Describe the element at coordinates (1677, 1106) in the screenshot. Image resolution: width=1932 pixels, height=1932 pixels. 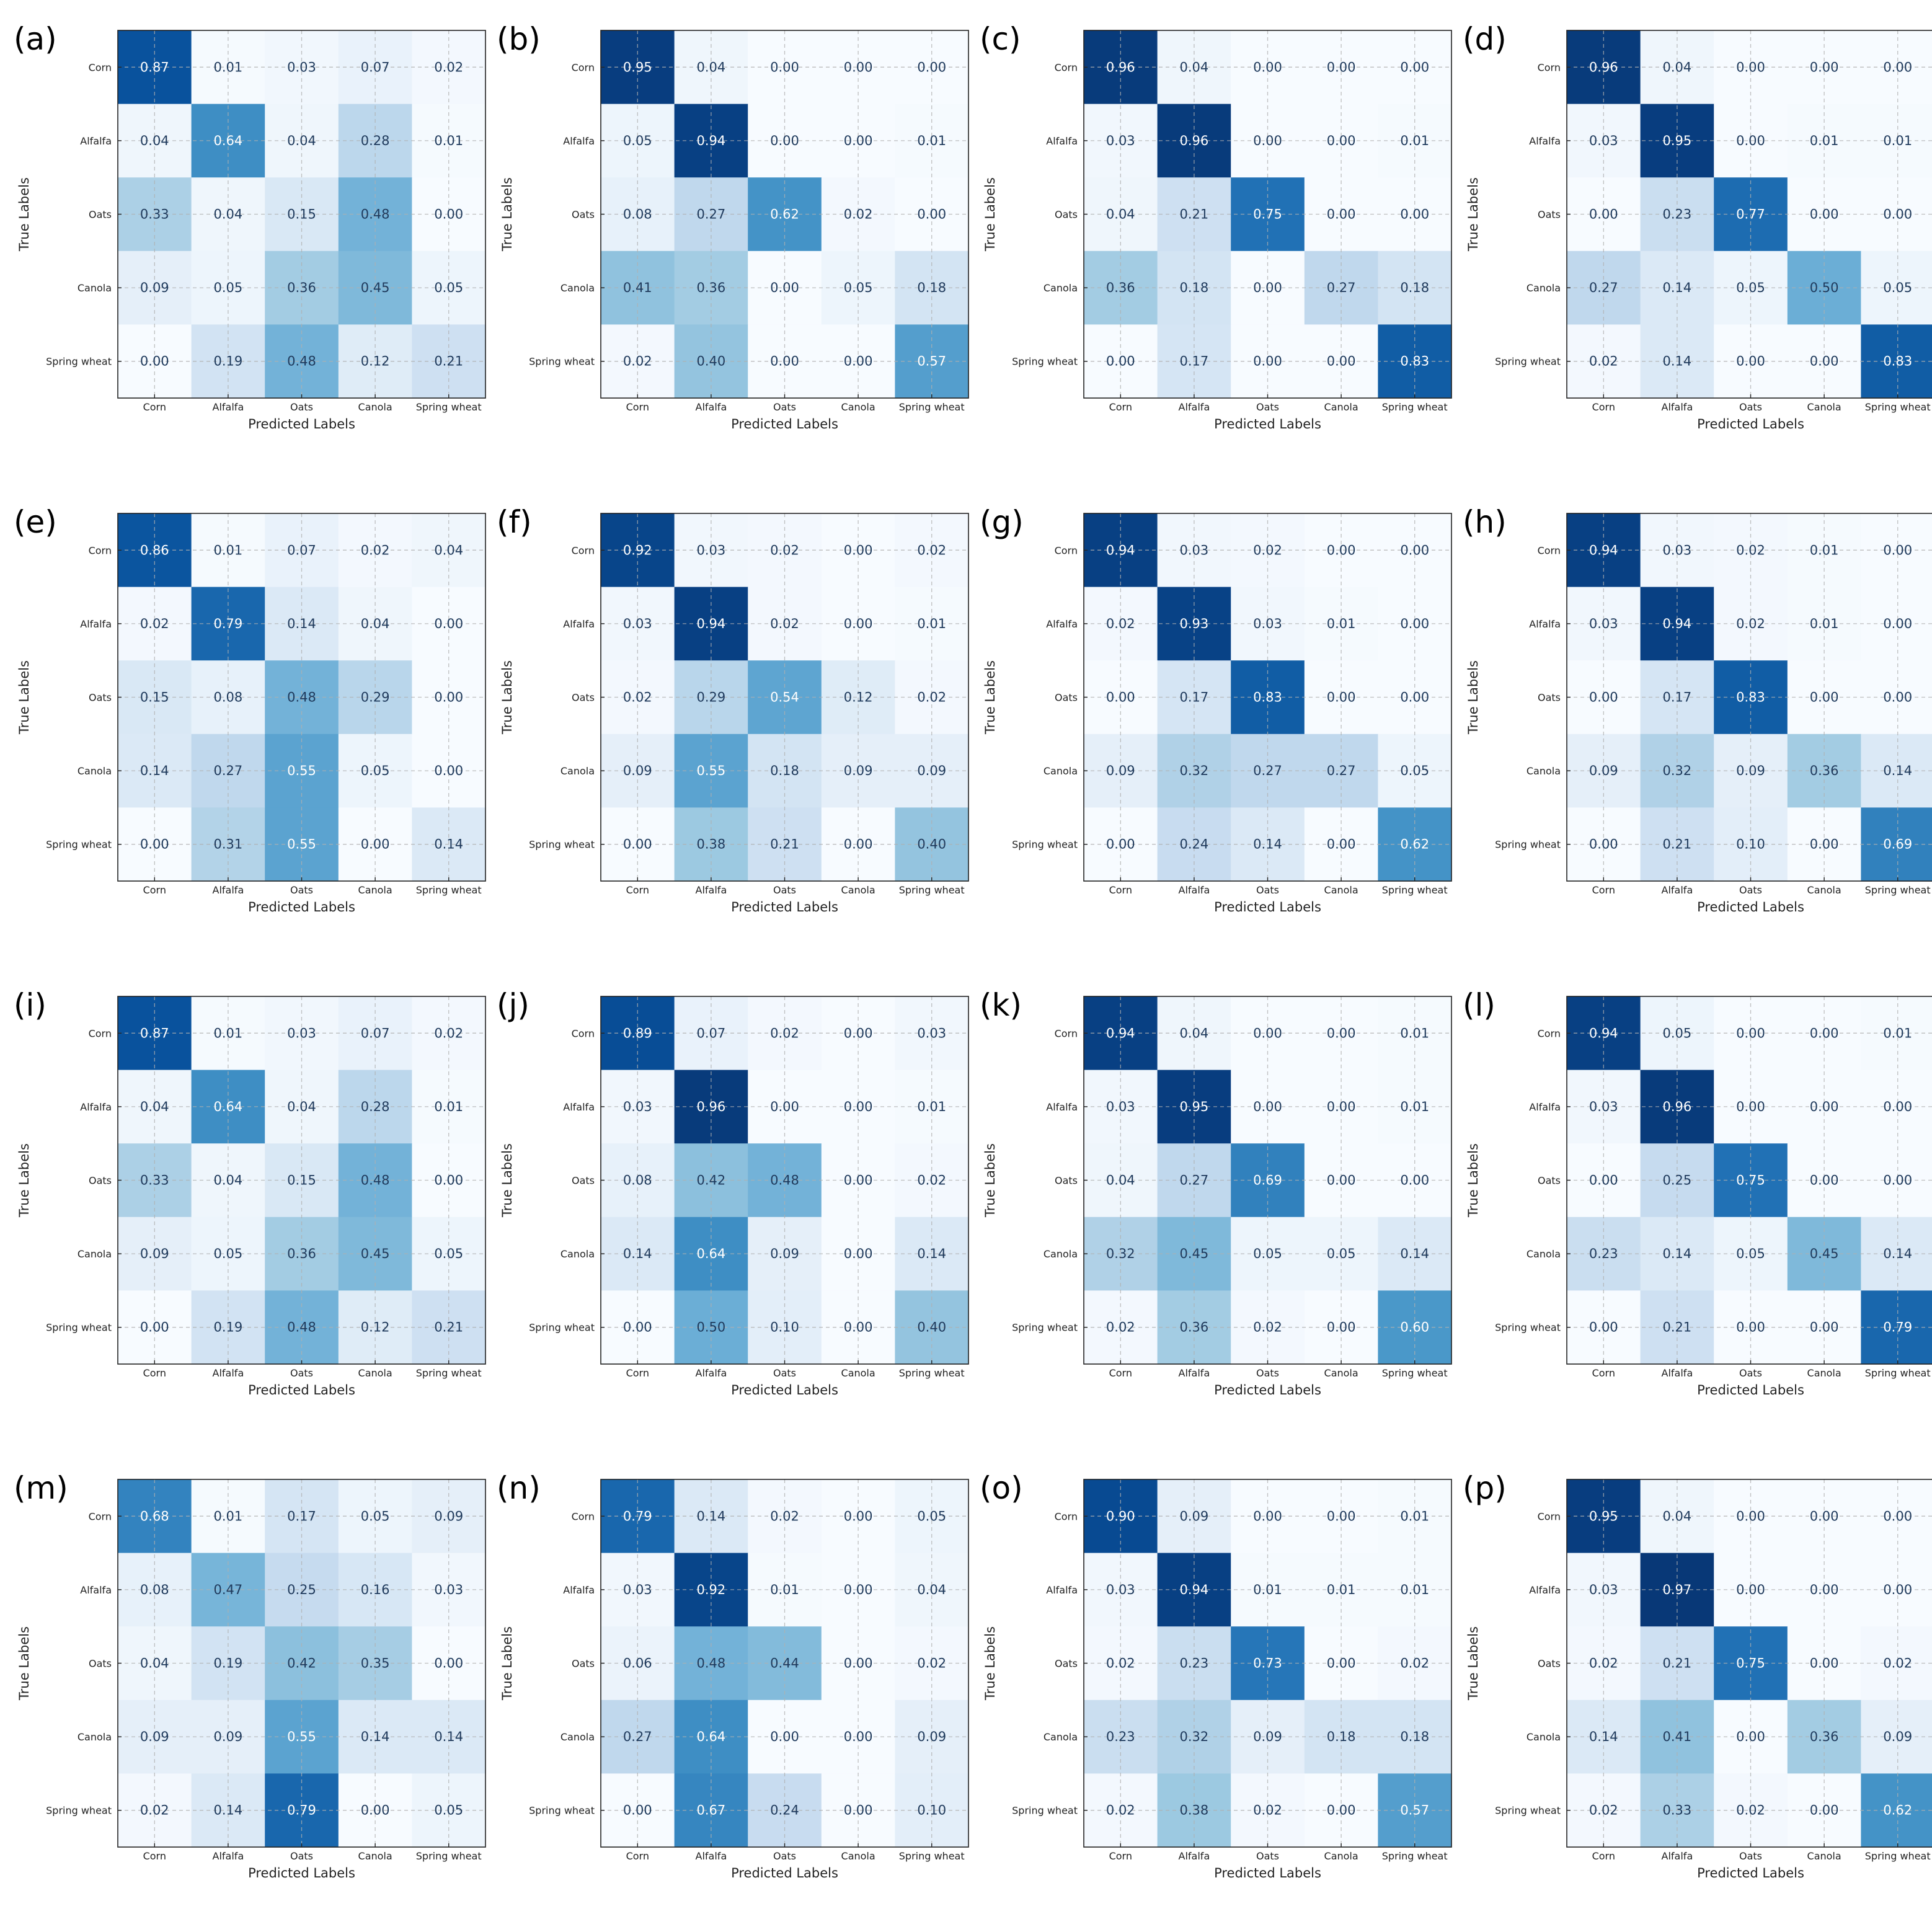
I see `cell-value-label: 0.96` at that location.